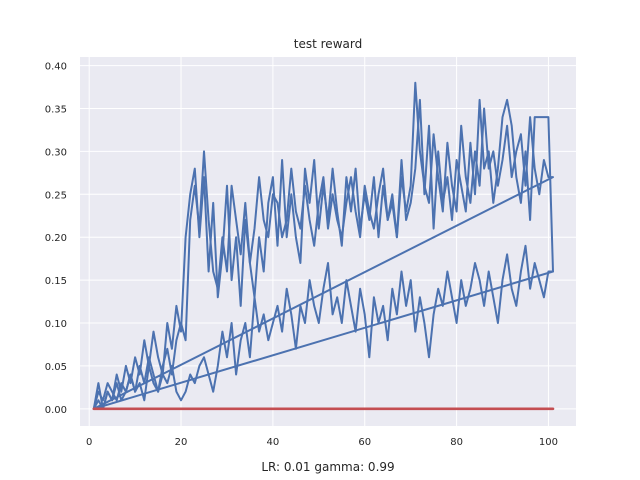  What do you see at coordinates (56, 109) in the screenshot?
I see `y-tick-label: 0.35` at bounding box center [56, 109].